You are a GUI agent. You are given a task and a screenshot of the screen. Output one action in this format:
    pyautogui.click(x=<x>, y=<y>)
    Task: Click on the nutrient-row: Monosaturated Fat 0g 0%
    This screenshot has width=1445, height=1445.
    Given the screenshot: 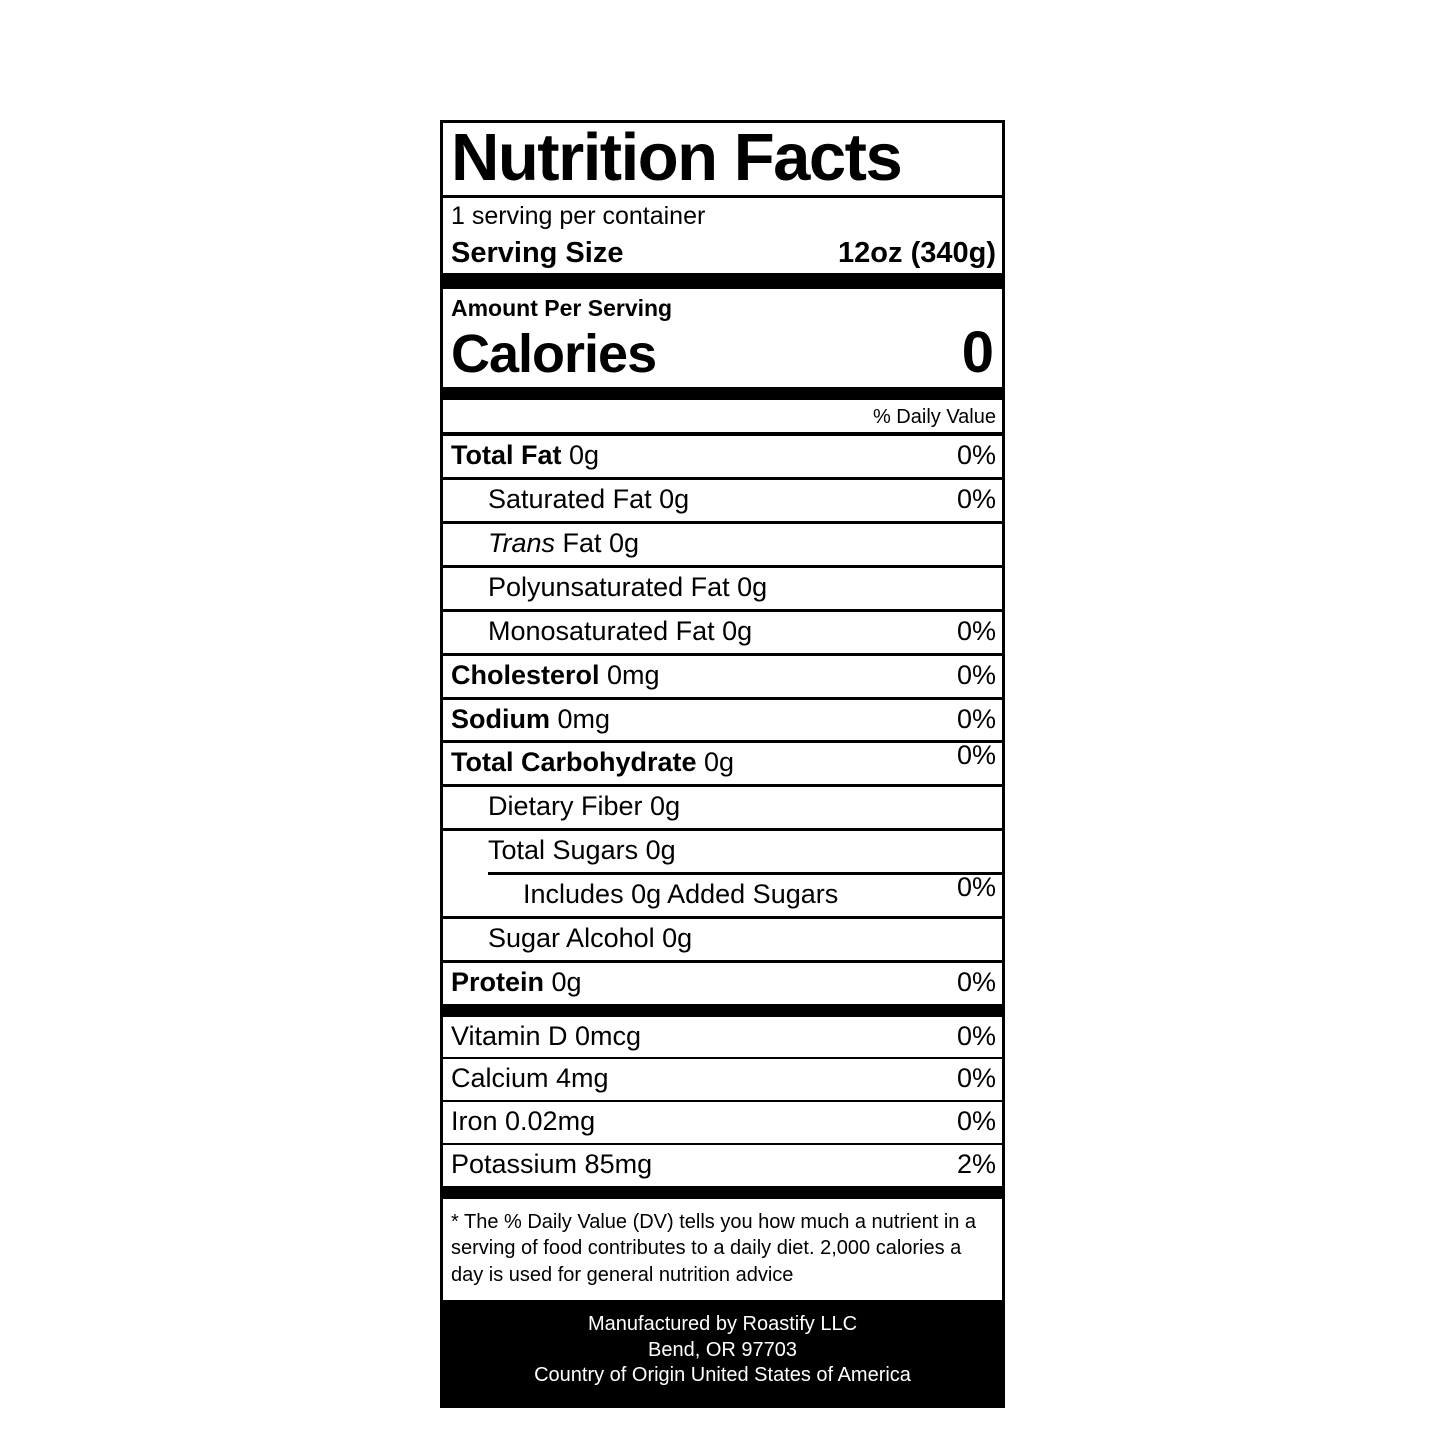 What is the action you would take?
    pyautogui.click(x=722, y=634)
    